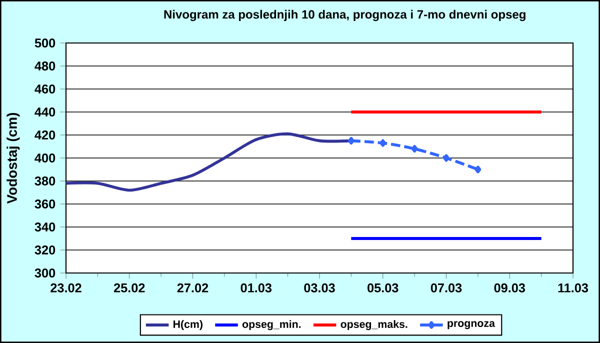 The height and width of the screenshot is (343, 600). I want to click on y-tick-label: 460, so click(45, 89).